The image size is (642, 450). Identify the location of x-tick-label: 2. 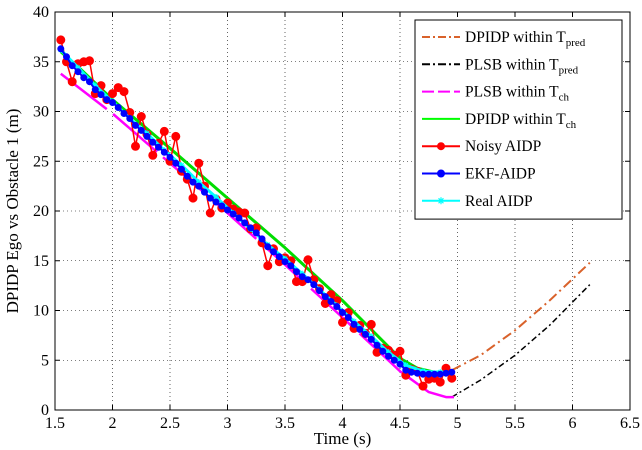
(113, 423).